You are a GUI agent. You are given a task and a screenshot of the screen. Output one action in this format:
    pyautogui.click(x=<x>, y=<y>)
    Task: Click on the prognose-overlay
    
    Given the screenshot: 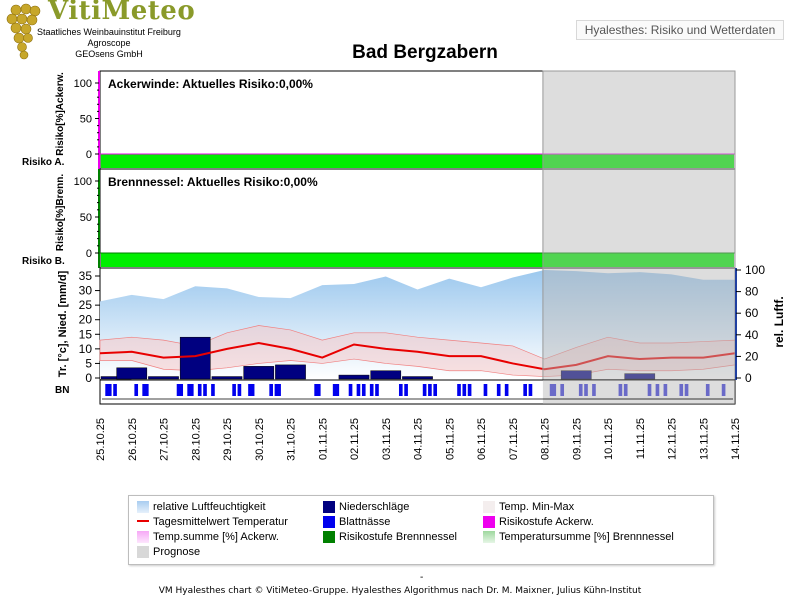 What is the action you would take?
    pyautogui.click(x=639, y=225)
    